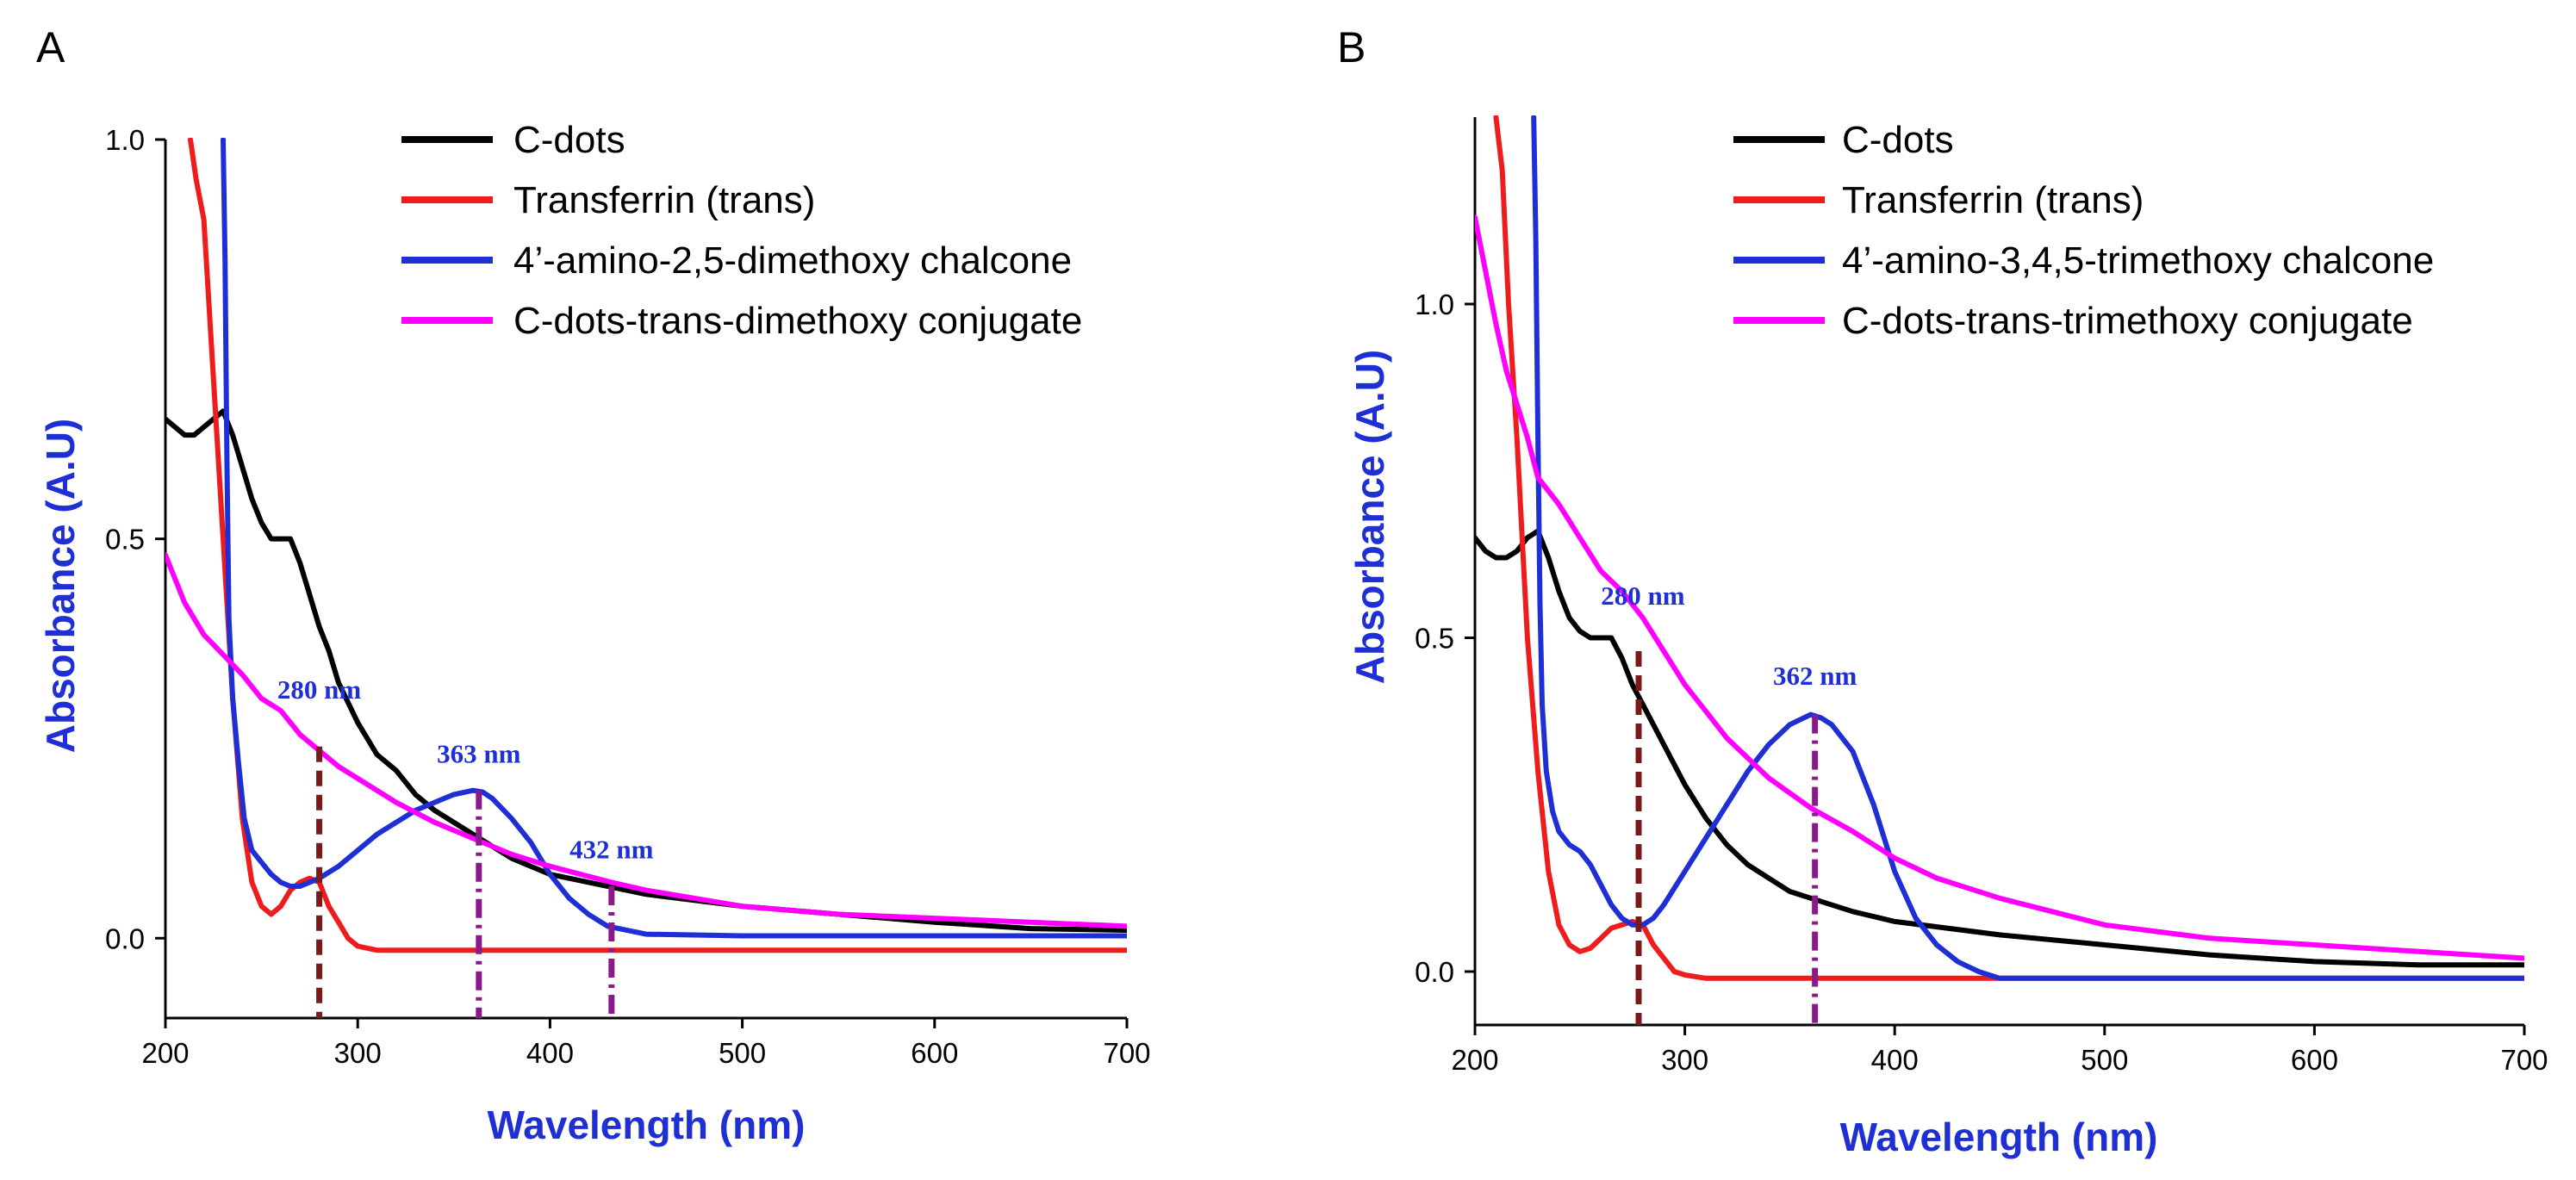  What do you see at coordinates (646, 740) in the screenshot?
I see `series-line-c-dots-trans-dimethoxy-conjugate` at bounding box center [646, 740].